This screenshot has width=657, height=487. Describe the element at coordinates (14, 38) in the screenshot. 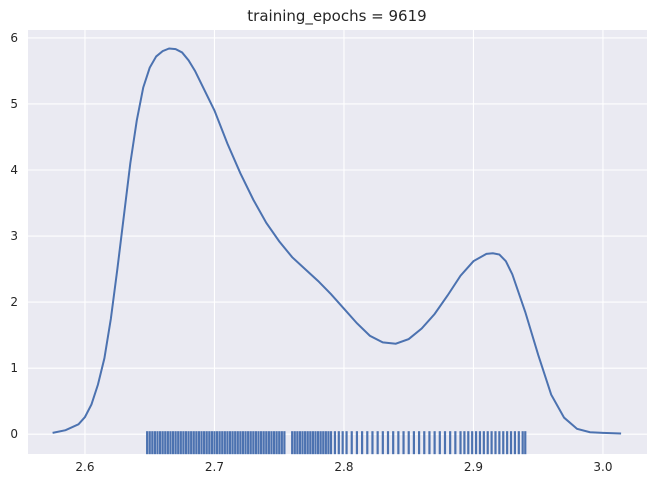

I see `y-tick-label: 6` at that location.